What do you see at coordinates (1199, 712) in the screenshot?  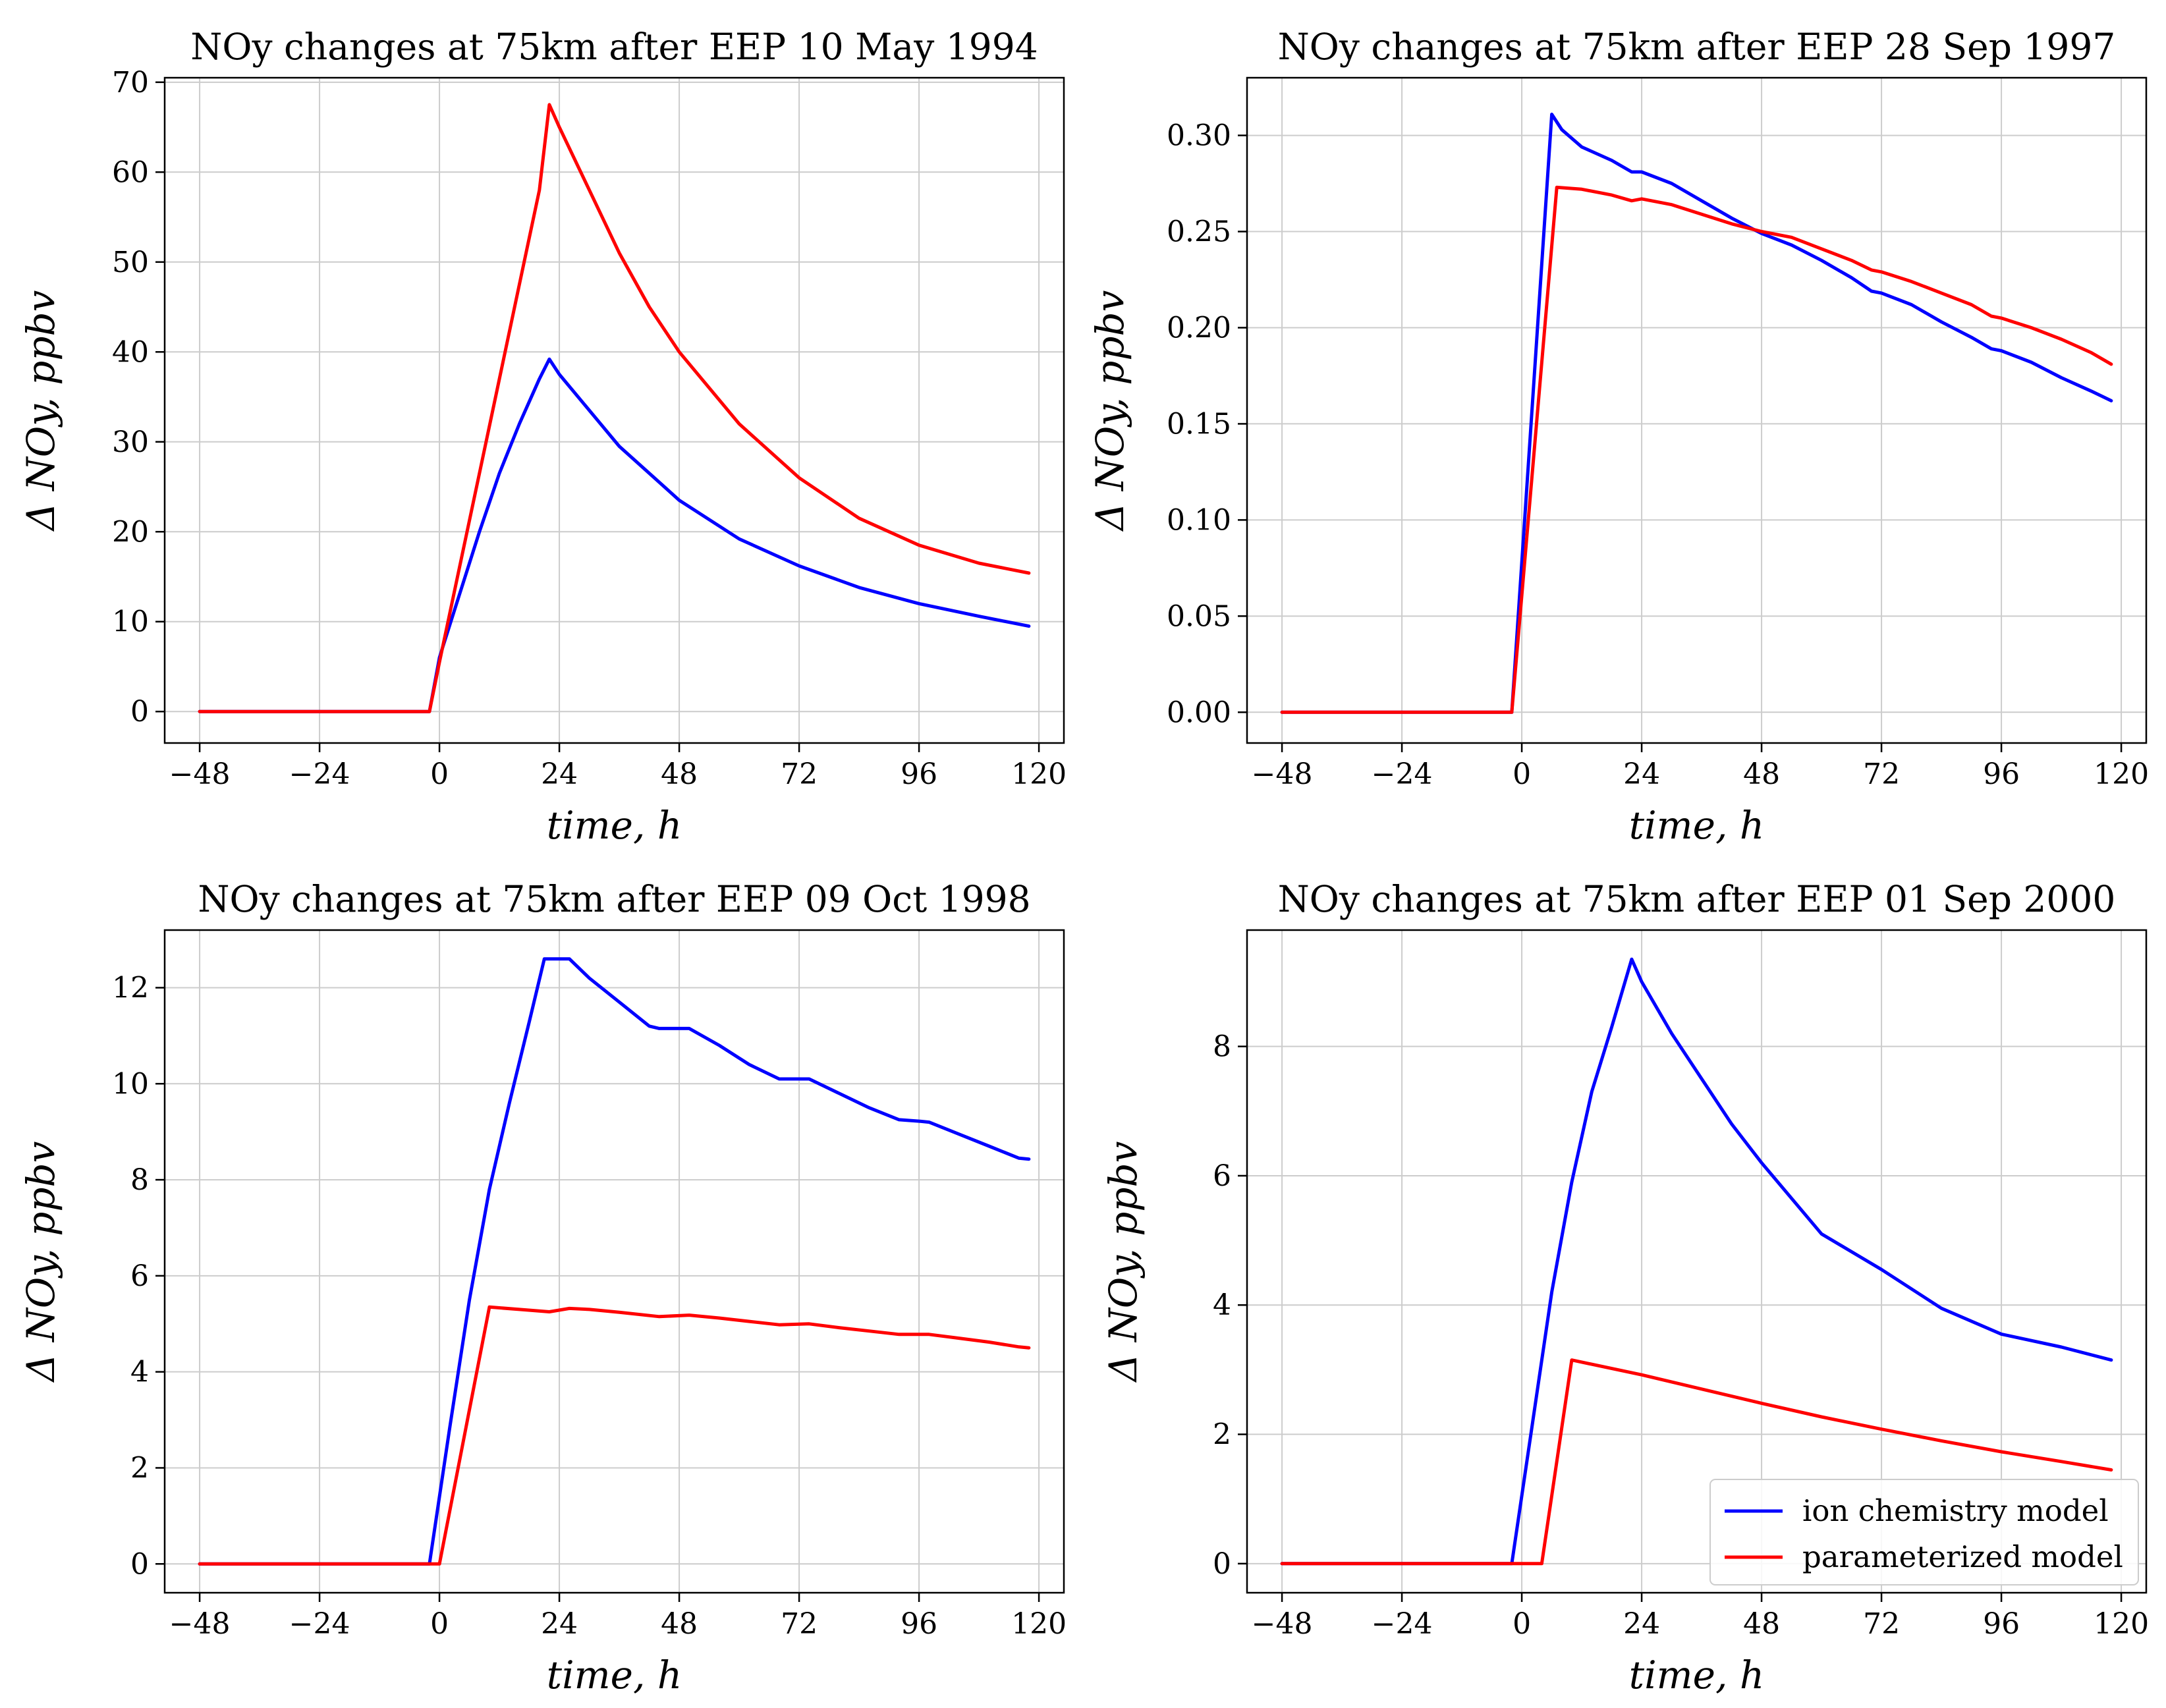 I see `y-tick-label: 0.00` at bounding box center [1199, 712].